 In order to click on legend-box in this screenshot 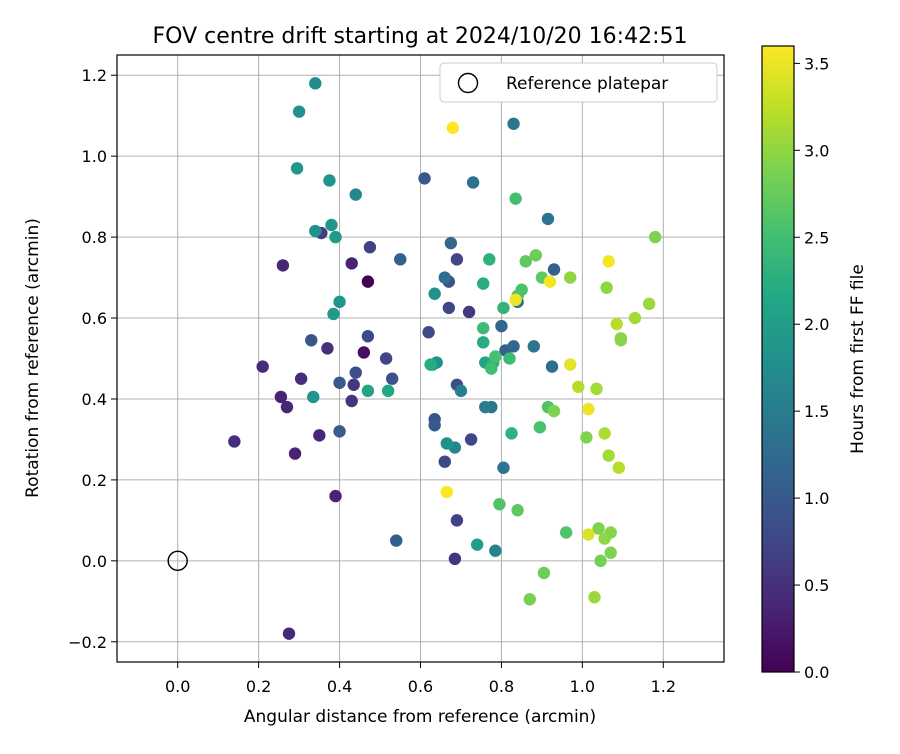, I will do `click(578, 82)`.